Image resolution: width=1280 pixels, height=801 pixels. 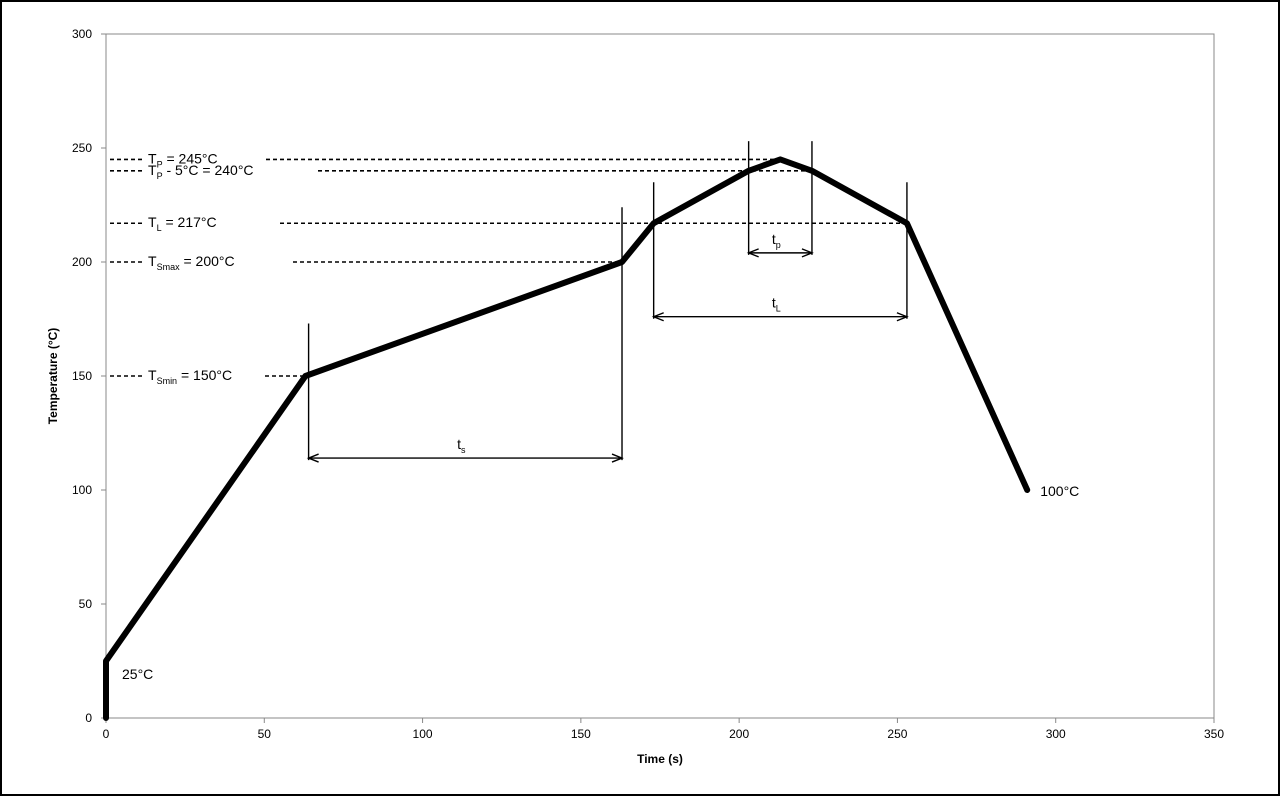 What do you see at coordinates (53, 376) in the screenshot?
I see `y-axis-title: Temperature (°C)` at bounding box center [53, 376].